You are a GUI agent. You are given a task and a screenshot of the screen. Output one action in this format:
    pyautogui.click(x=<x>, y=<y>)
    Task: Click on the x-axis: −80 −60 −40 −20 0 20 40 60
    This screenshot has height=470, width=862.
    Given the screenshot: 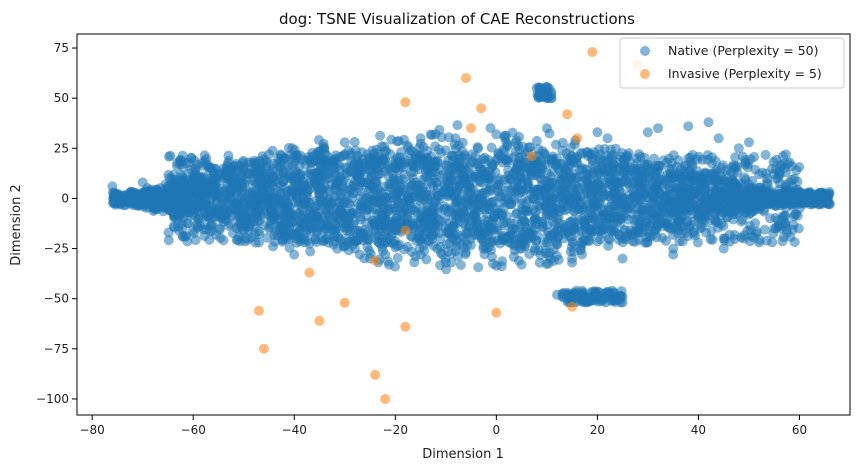 What is the action you would take?
    pyautogui.click(x=443, y=426)
    